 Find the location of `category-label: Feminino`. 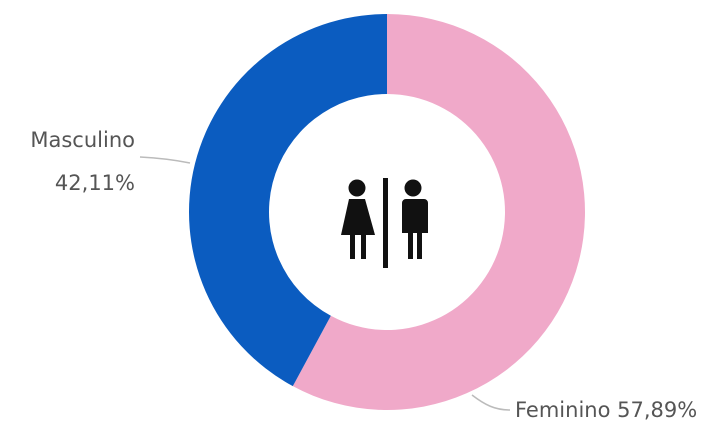

category-label: Feminino is located at coordinates (562, 410).